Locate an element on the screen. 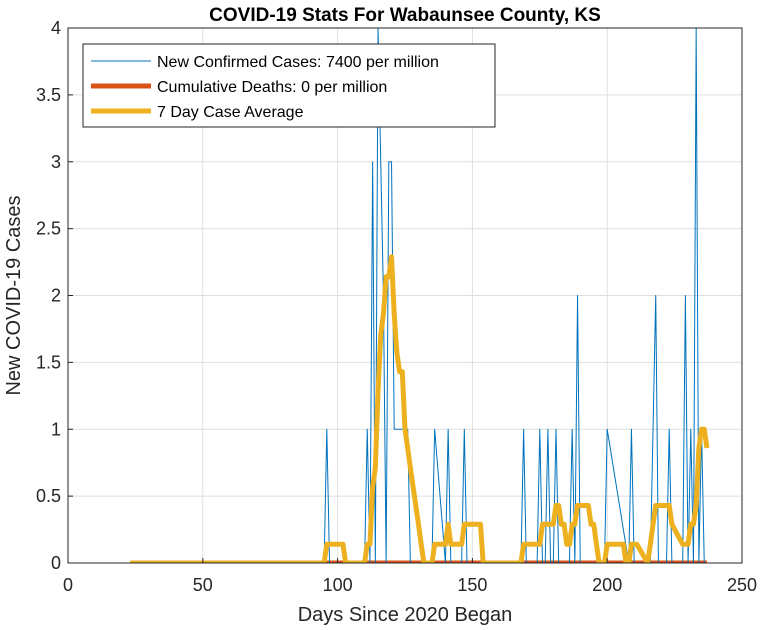  legend-entry-new-cases: New Confirmed Cases: 7400 per million is located at coordinates (298, 62).